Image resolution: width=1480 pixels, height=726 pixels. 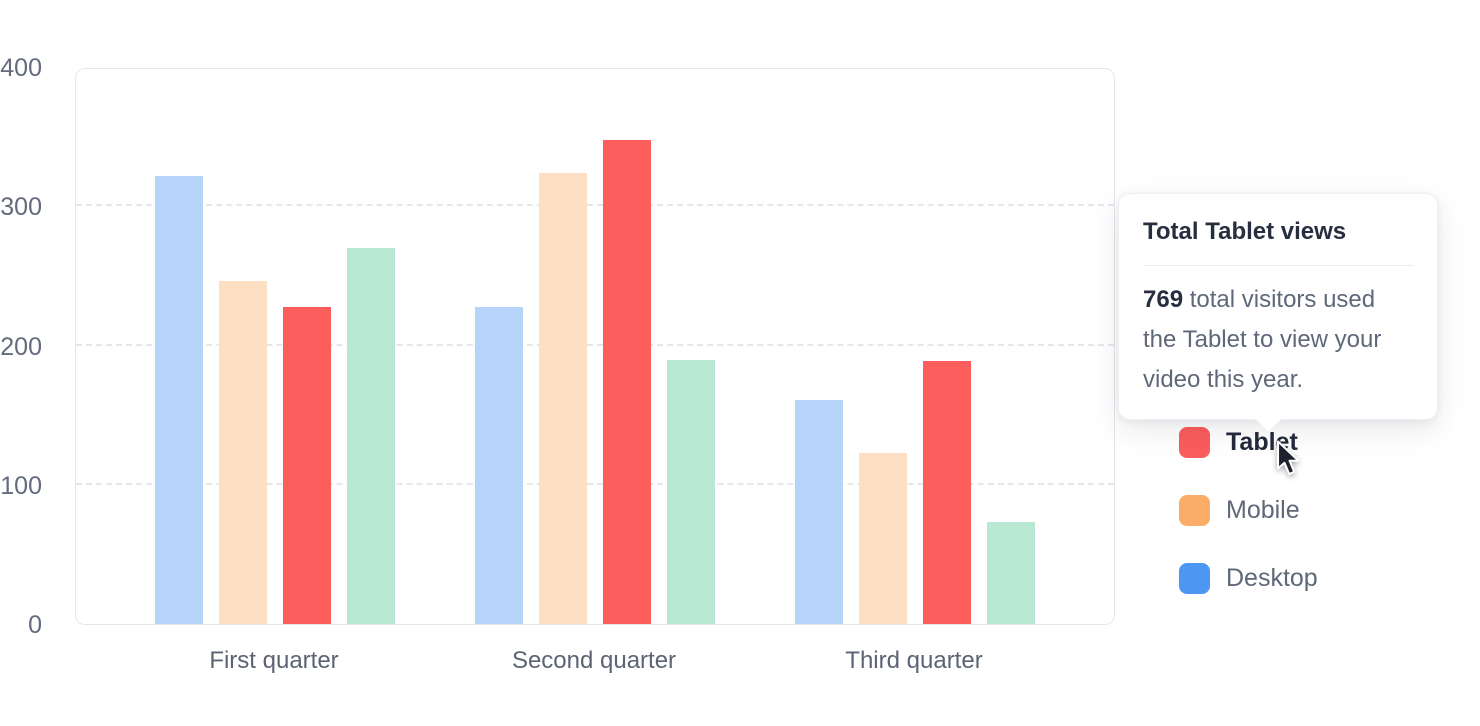 What do you see at coordinates (275, 400) in the screenshot?
I see `bar-group-first-quarter` at bounding box center [275, 400].